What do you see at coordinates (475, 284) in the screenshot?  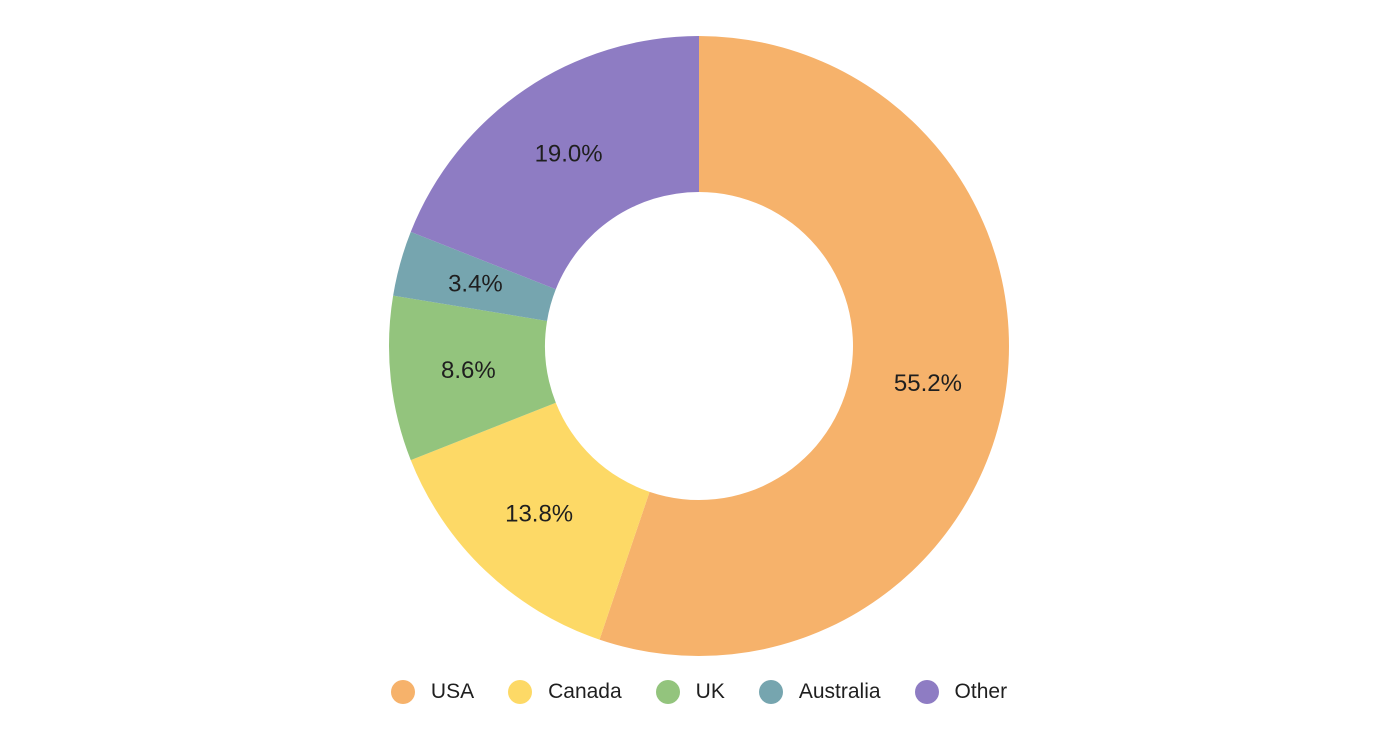 I see `slice-label-australia: 3.4%` at bounding box center [475, 284].